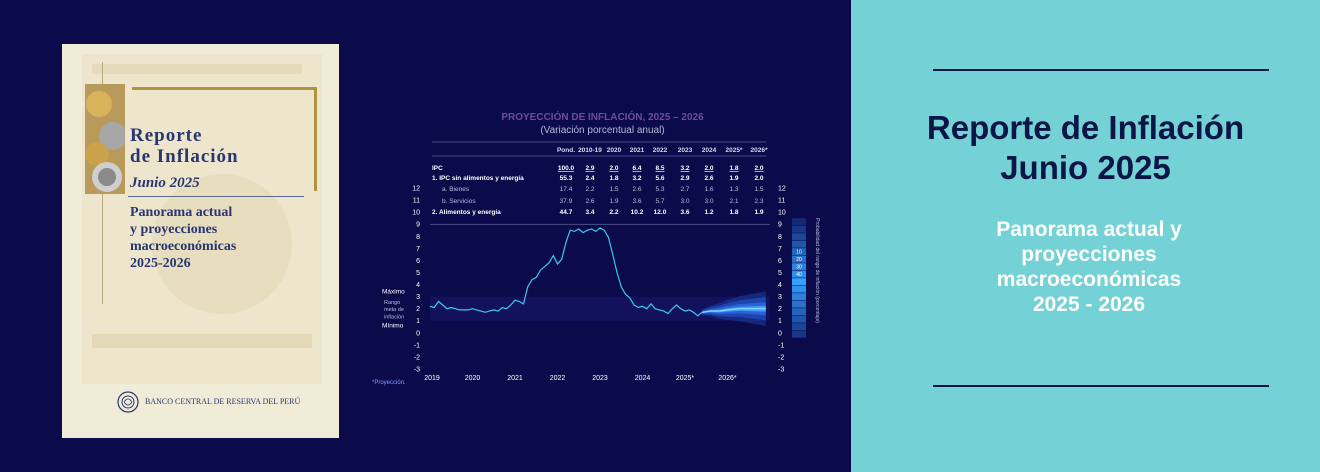 The width and height of the screenshot is (1320, 472). What do you see at coordinates (780, 249) in the screenshot?
I see `y-tick-right: 7` at bounding box center [780, 249].